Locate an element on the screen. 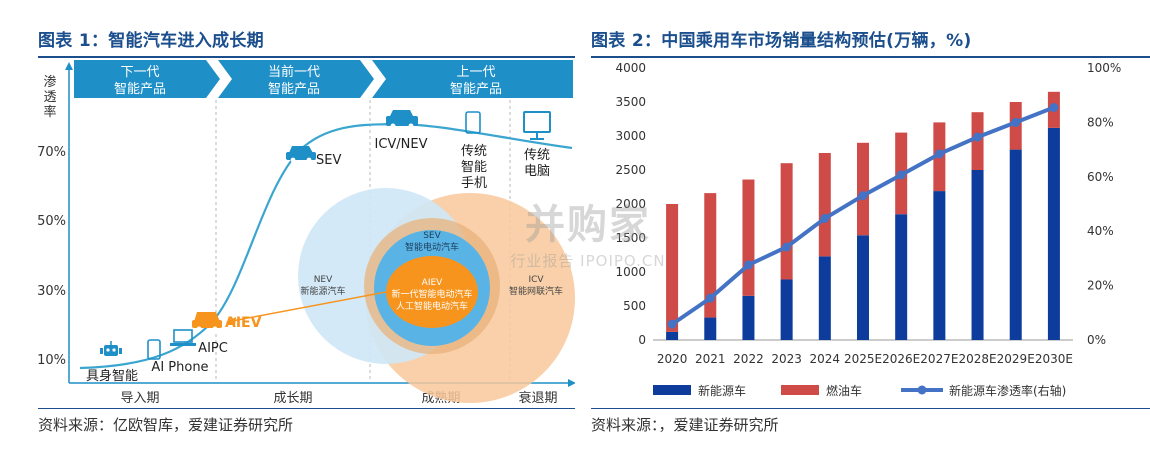 This screenshot has height=456, width=1150. y-tick-30: 30% is located at coordinates (51, 291).